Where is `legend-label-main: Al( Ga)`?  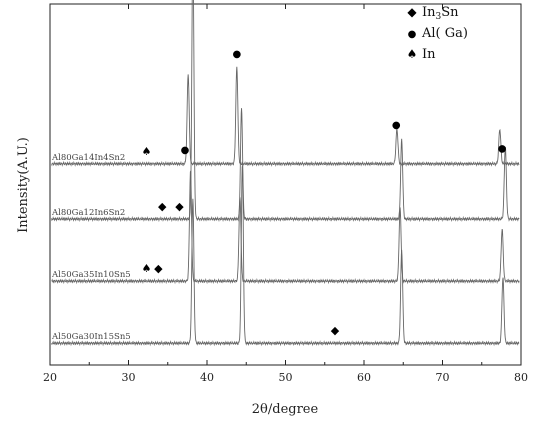 legend-label-main: Al( Ga) is located at coordinates (444, 33).